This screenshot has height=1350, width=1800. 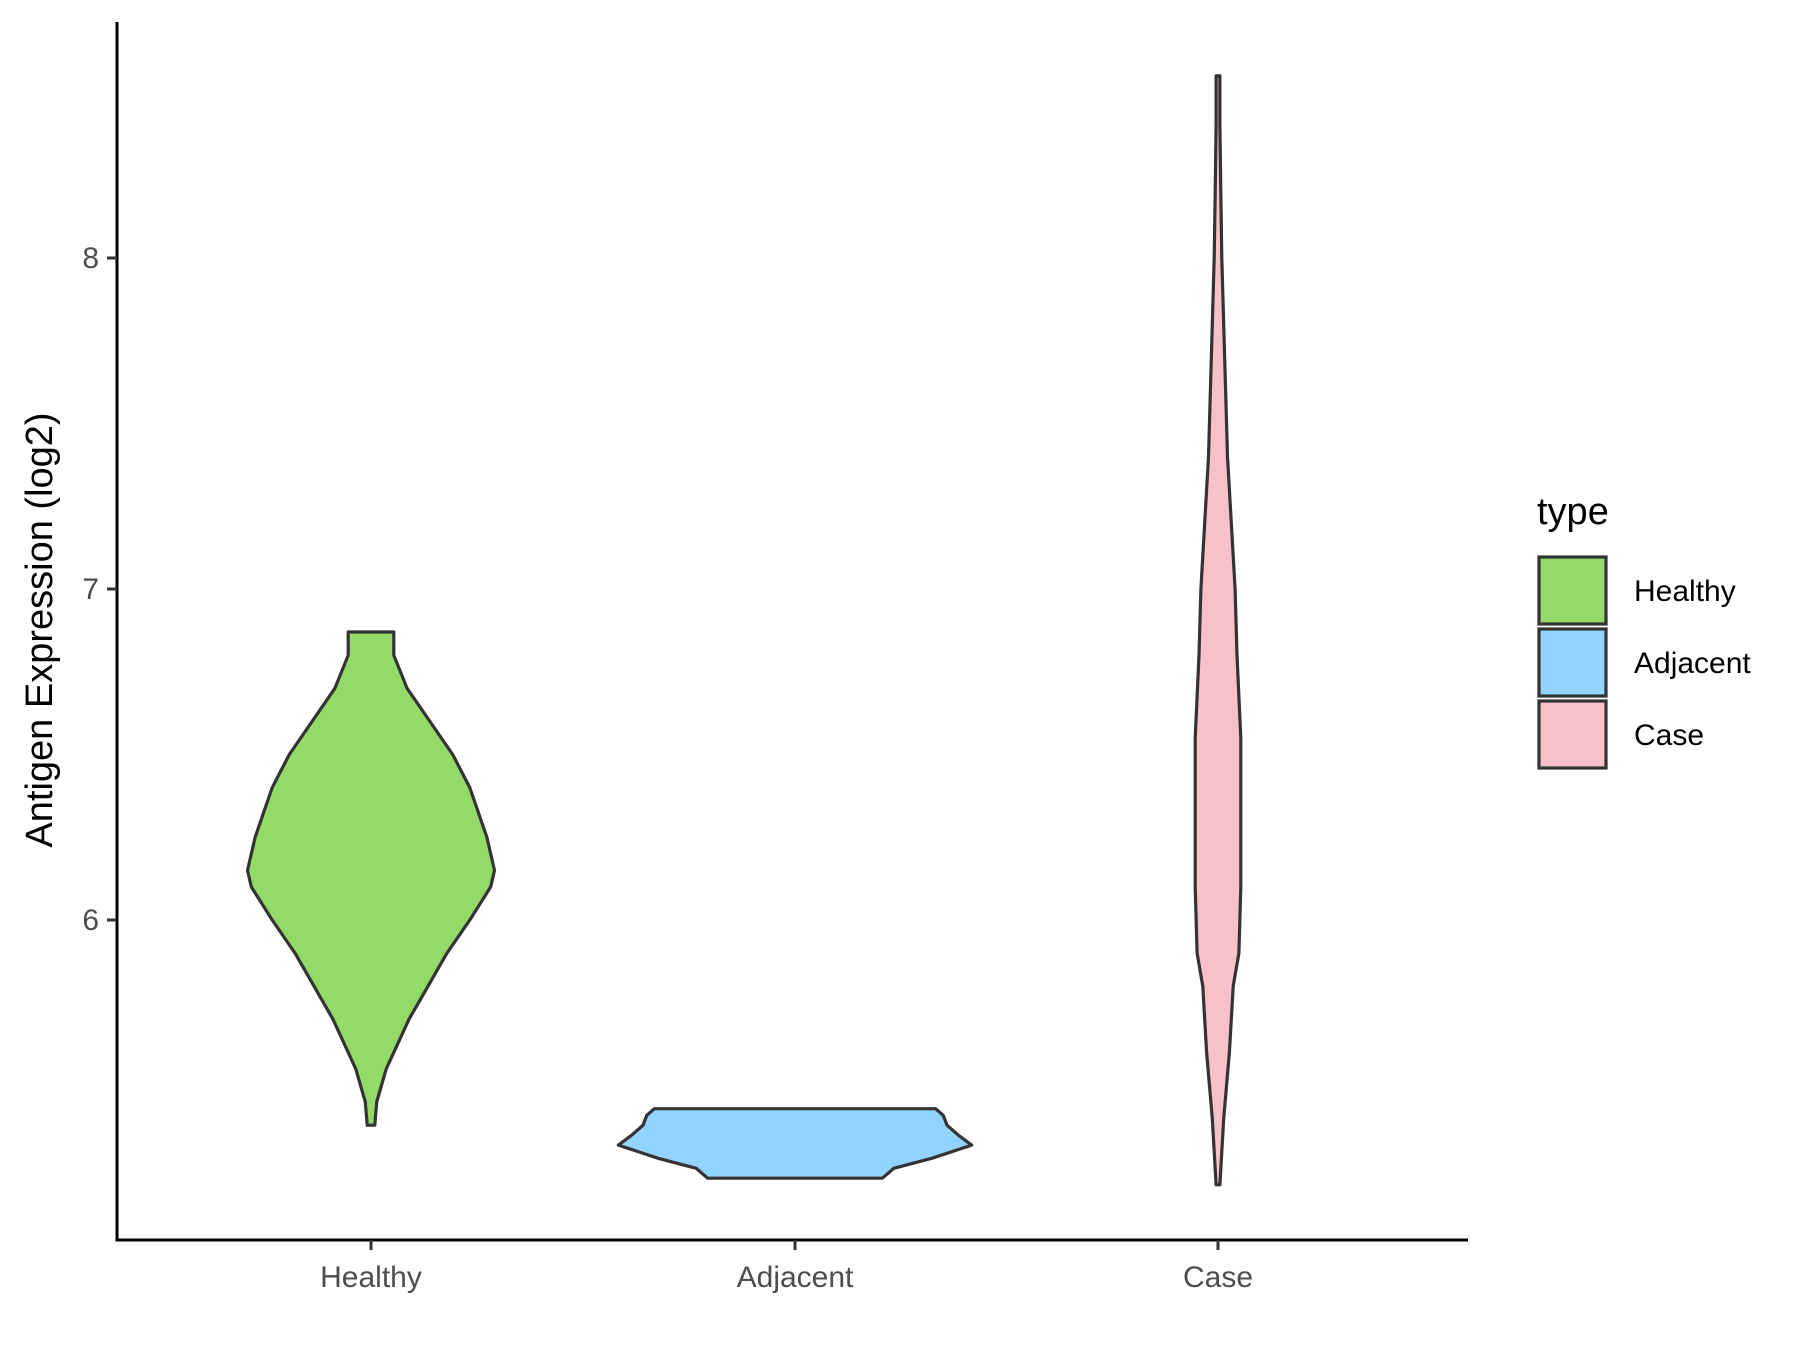 What do you see at coordinates (1572, 734) in the screenshot?
I see `legend-key-case` at bounding box center [1572, 734].